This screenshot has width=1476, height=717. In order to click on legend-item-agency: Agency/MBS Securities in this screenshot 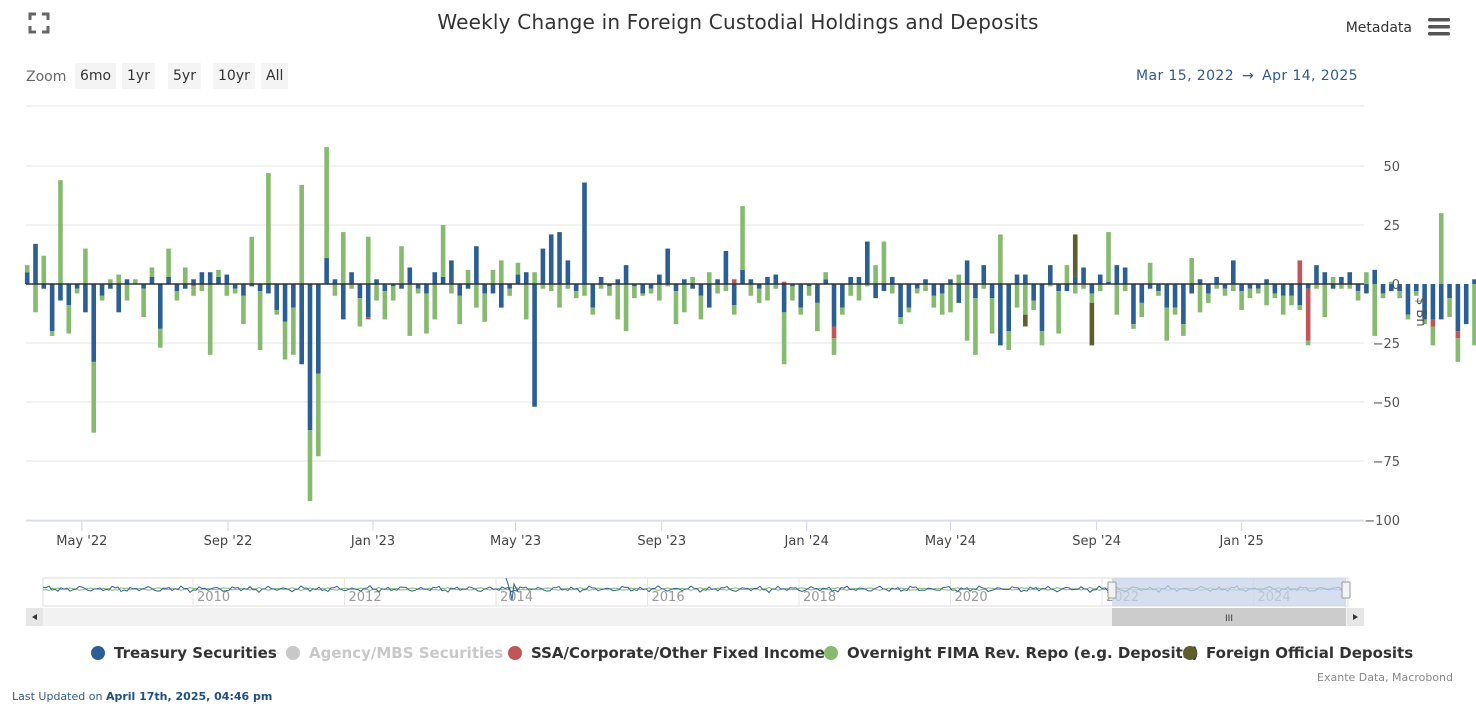, I will do `click(394, 653)`.